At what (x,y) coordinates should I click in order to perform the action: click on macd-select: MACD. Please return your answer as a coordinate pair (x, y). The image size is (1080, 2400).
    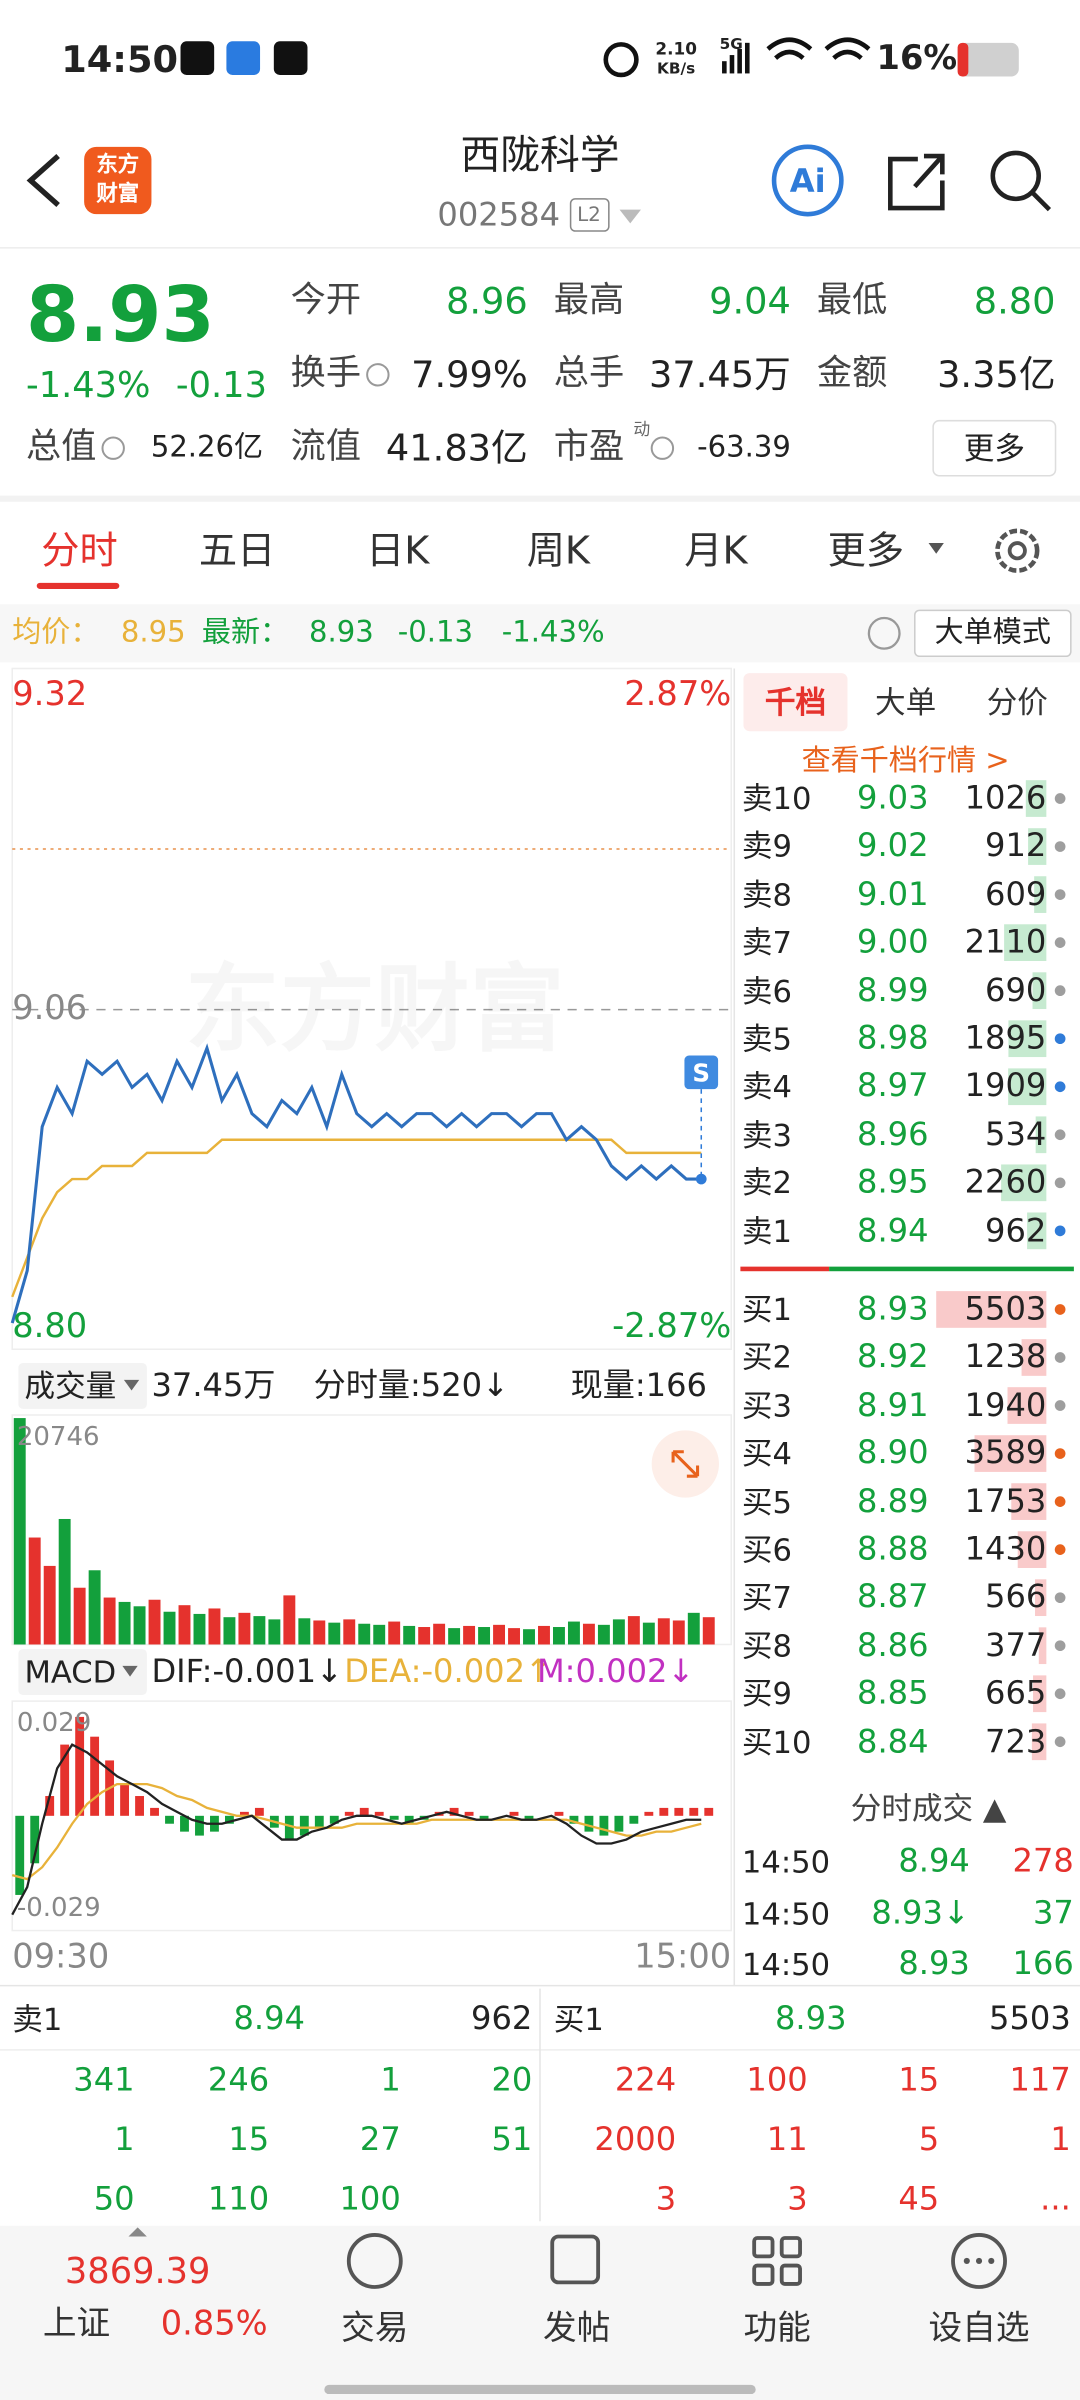
    Looking at the image, I should click on (70, 1672).